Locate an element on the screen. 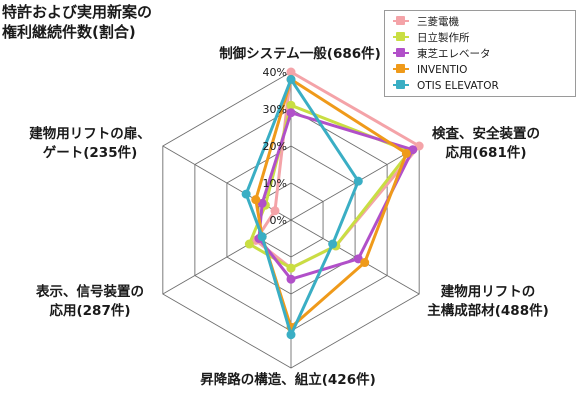 Image resolution: width=583 pixels, height=400 pixels. axis-label-5: 表示、信号装置の応用(287件) is located at coordinates (90, 301).